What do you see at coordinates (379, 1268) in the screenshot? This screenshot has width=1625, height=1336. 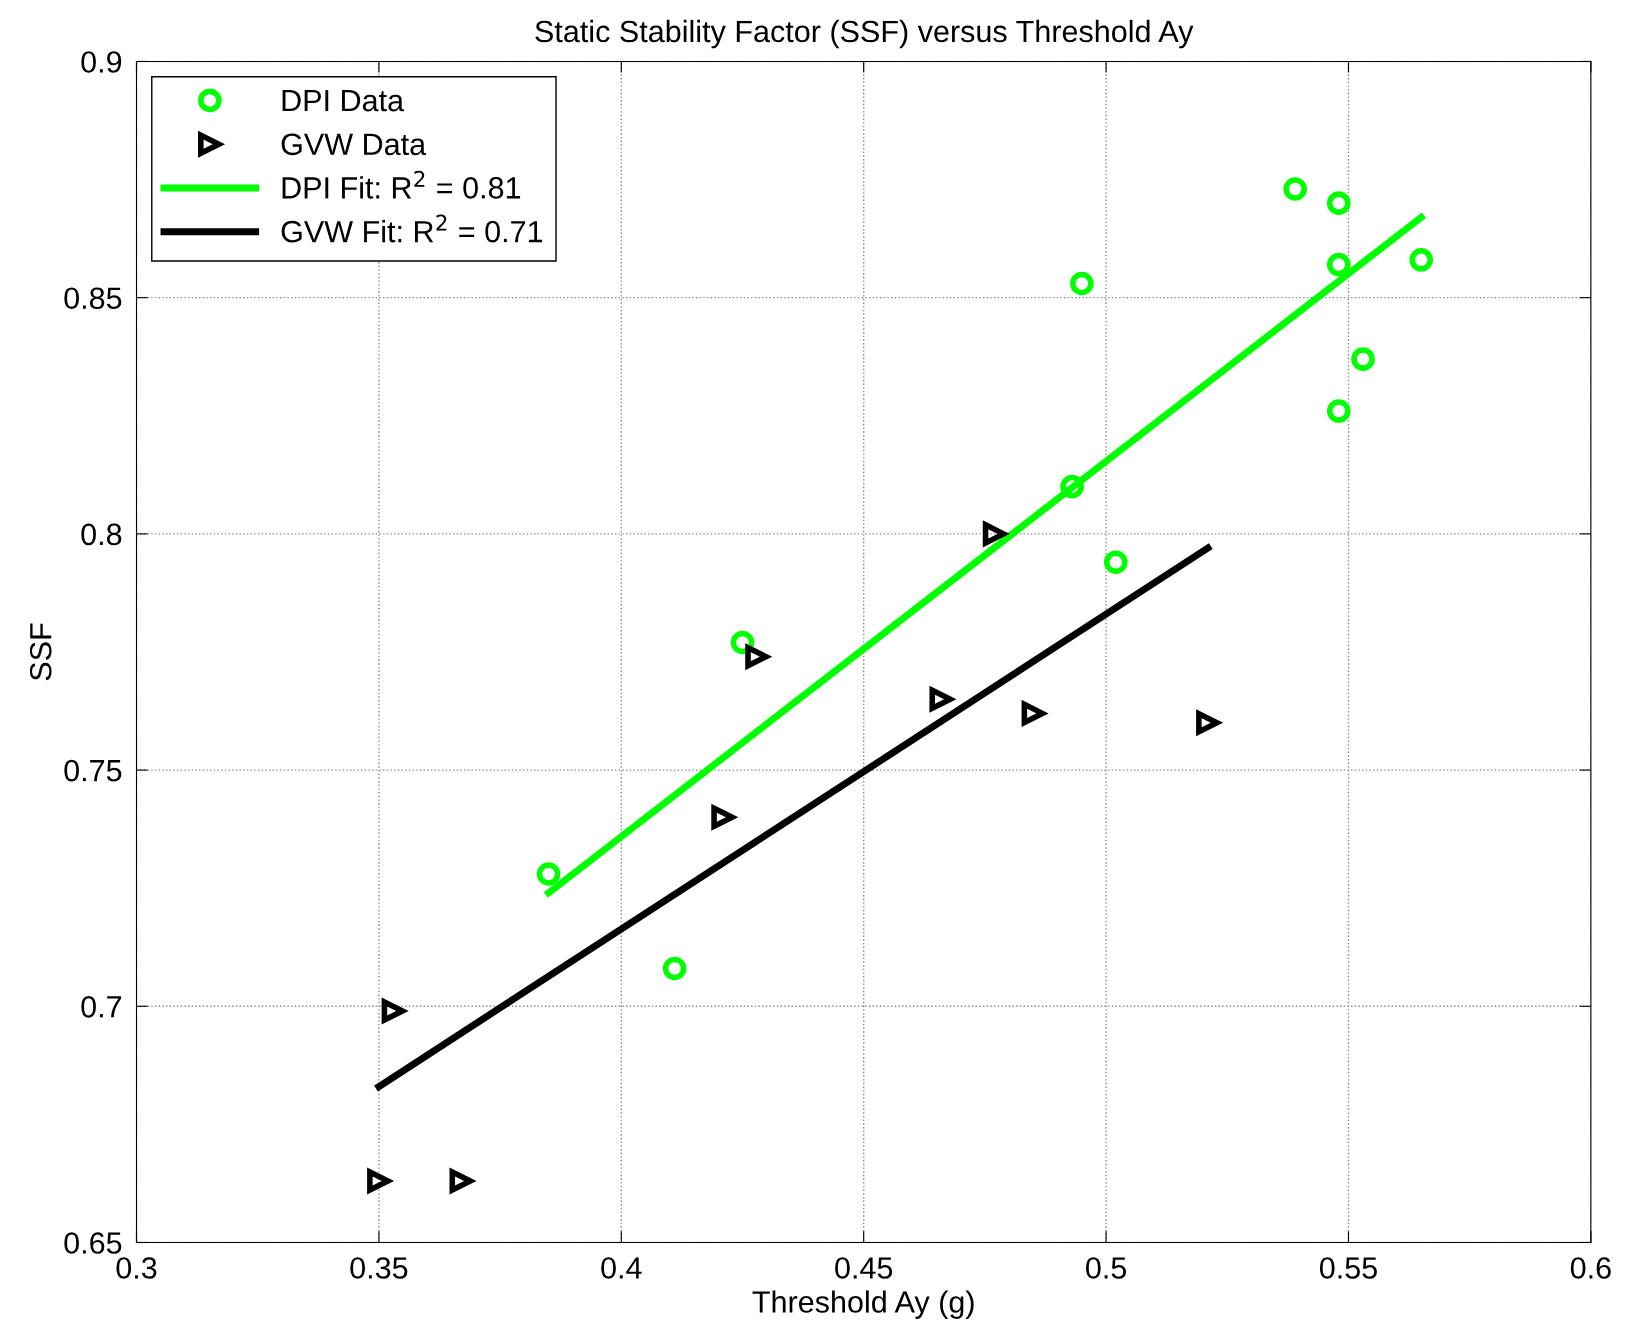 I see `x-tick-label: 0.35` at bounding box center [379, 1268].